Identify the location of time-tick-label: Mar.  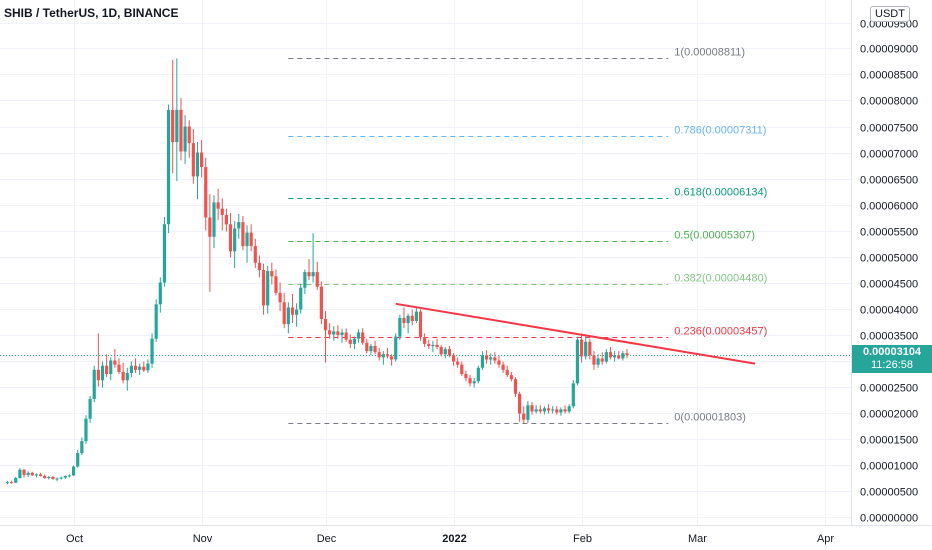
(697, 539).